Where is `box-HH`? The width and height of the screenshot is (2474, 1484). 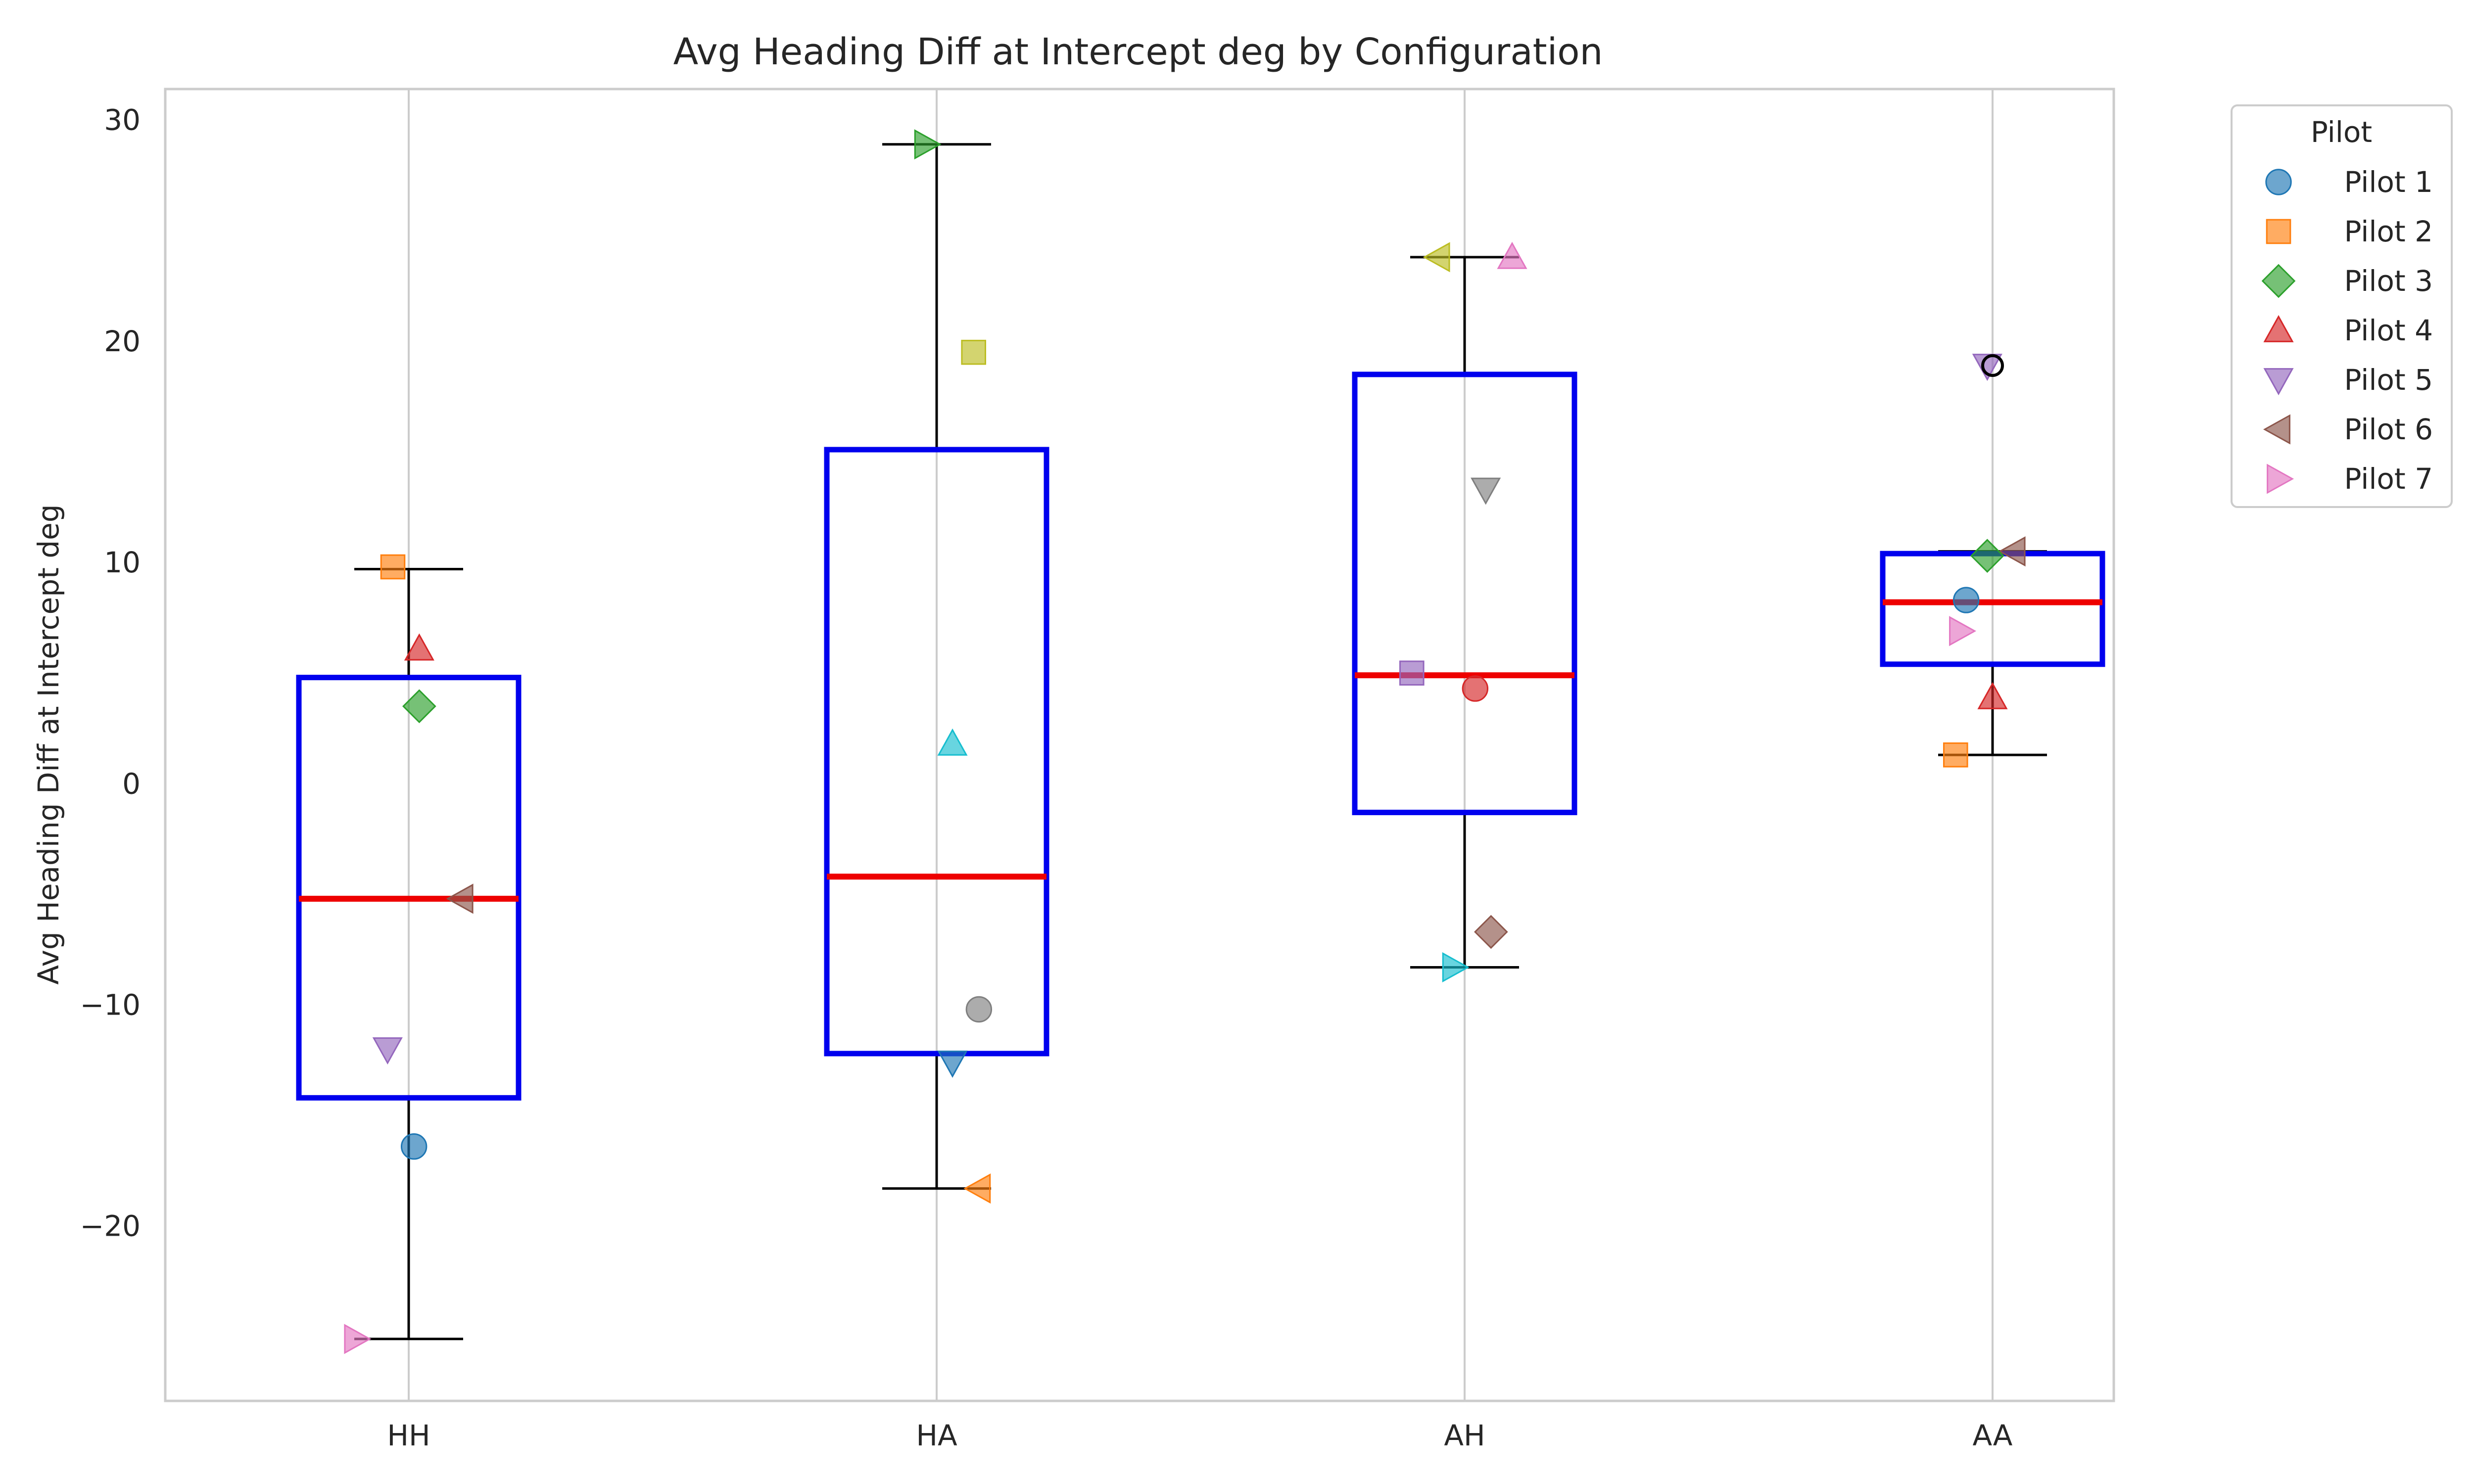 box-HH is located at coordinates (409, 888).